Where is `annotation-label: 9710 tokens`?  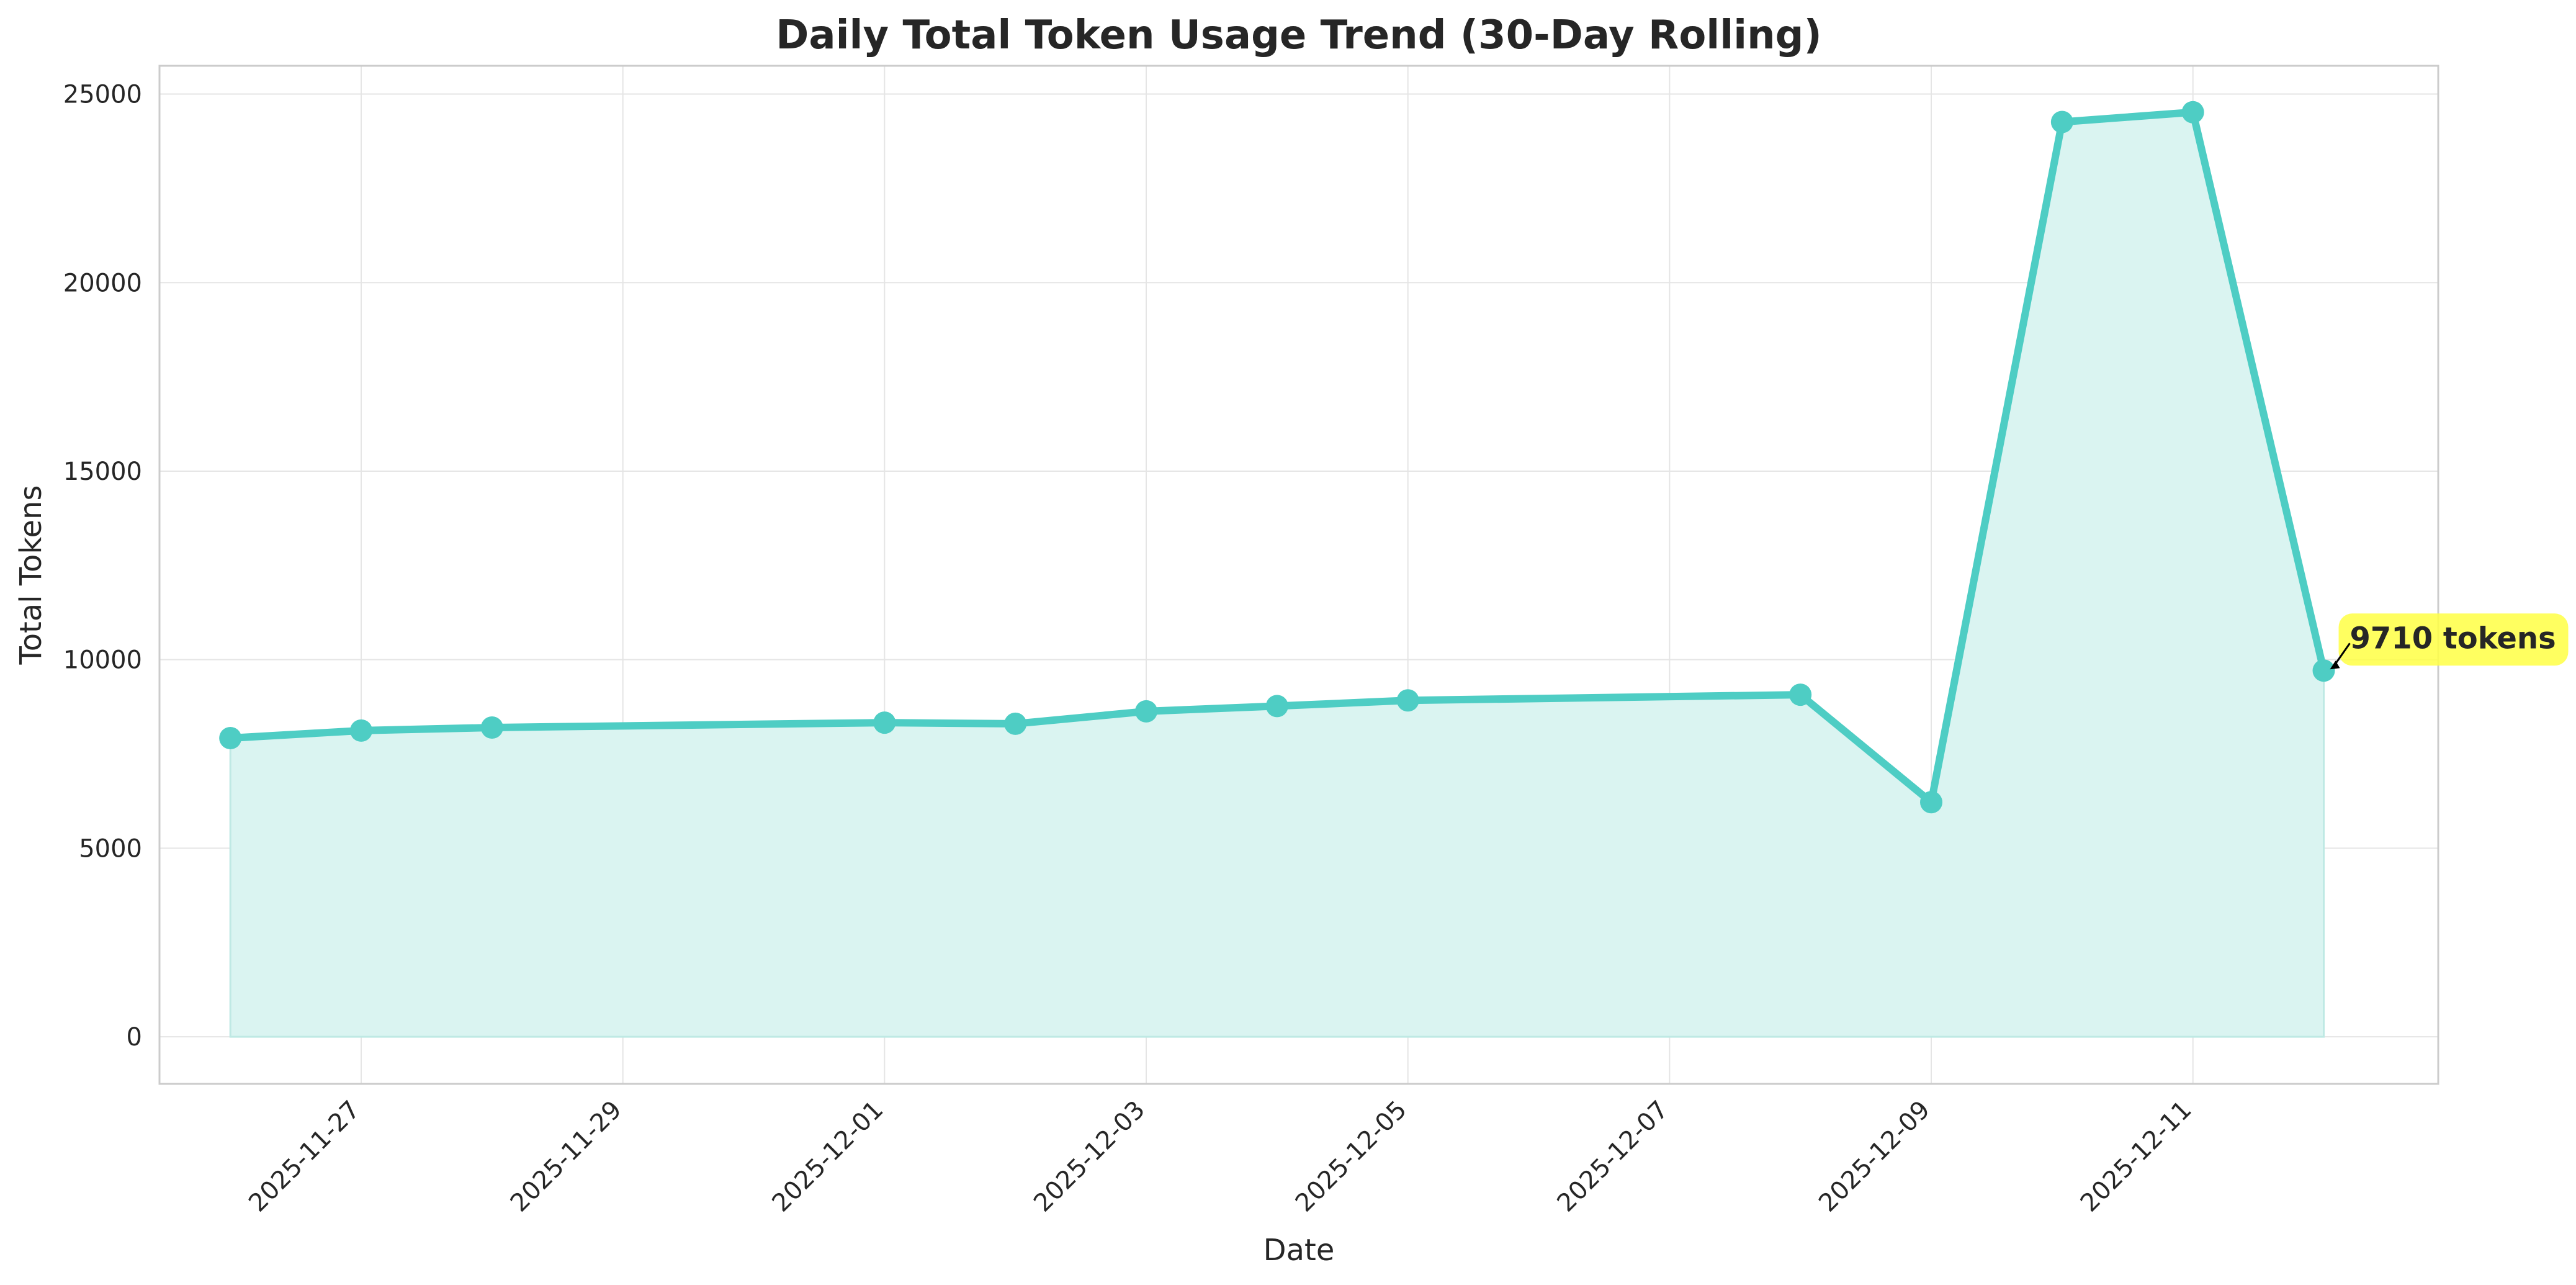 annotation-label: 9710 tokens is located at coordinates (2453, 638).